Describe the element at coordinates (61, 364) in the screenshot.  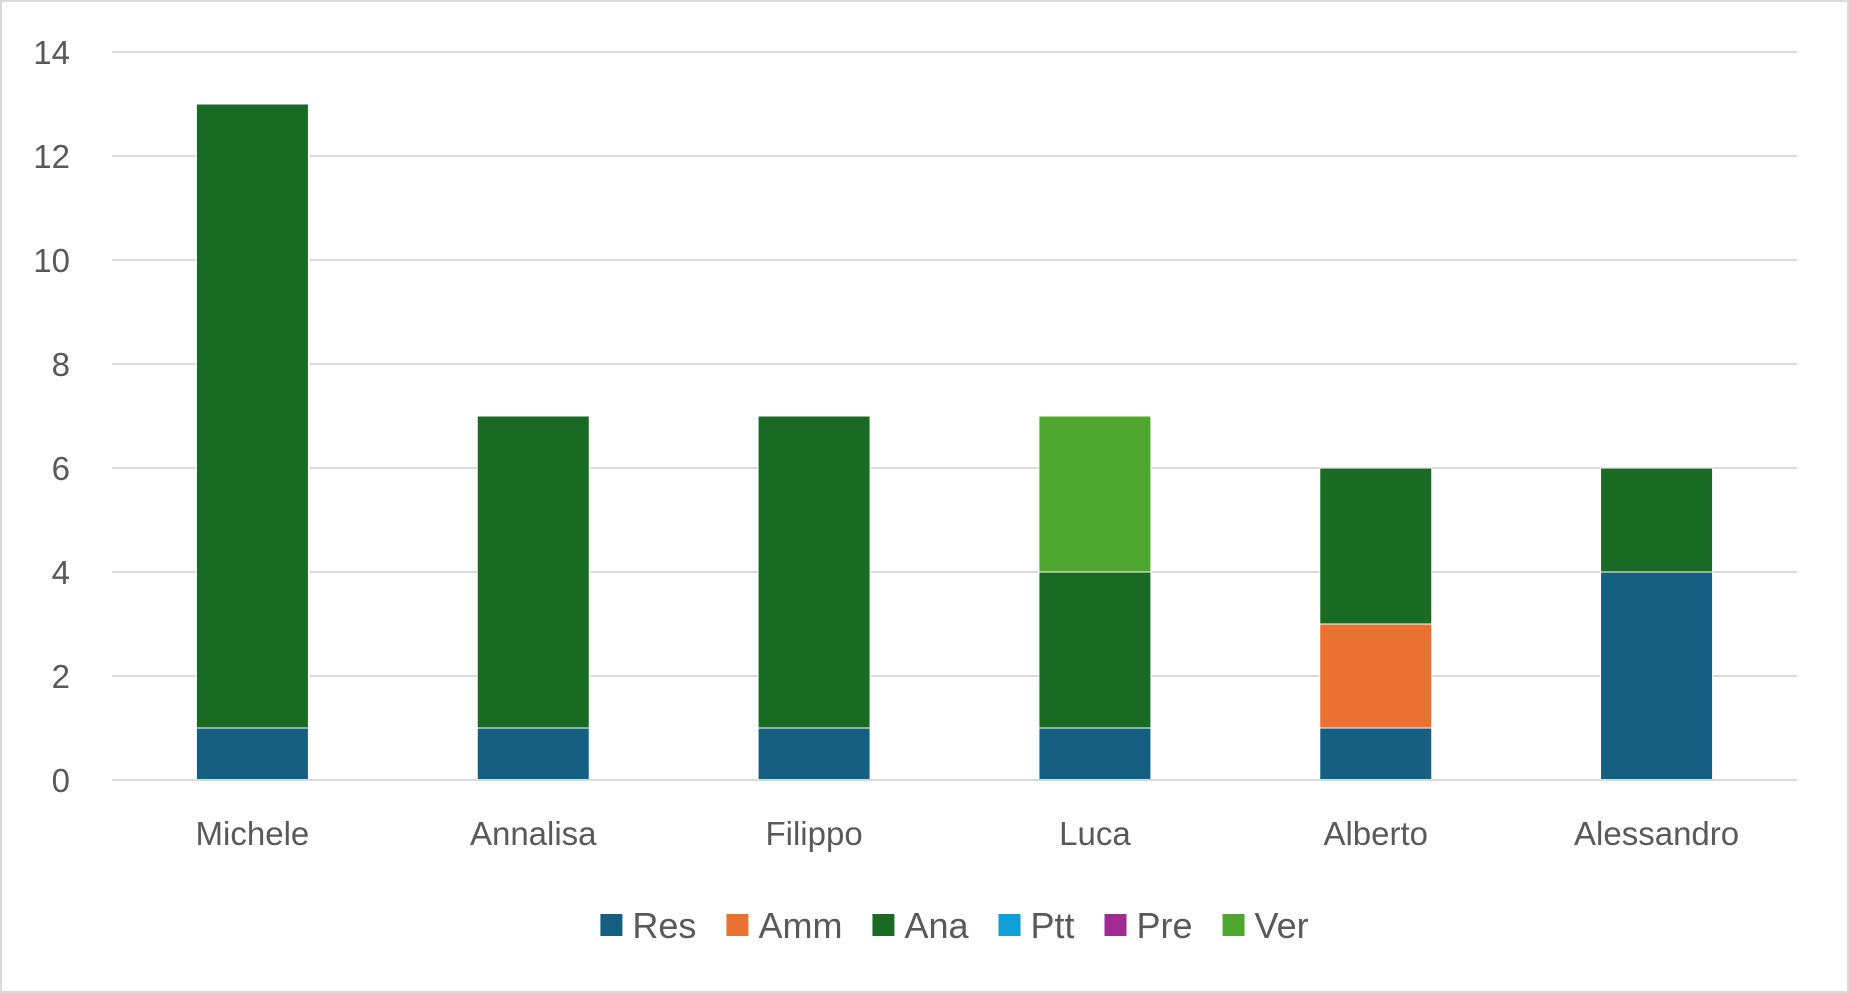
I see `y-tick-label: 8` at that location.